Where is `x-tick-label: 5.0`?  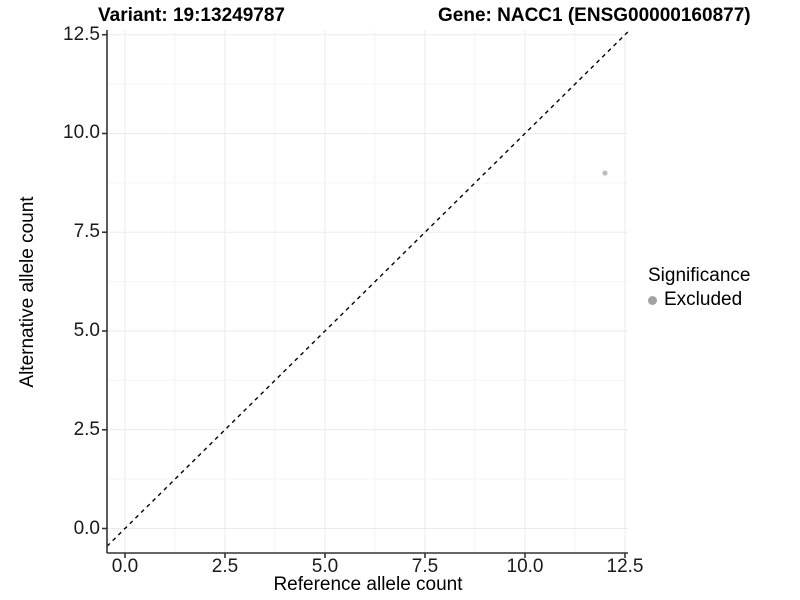 x-tick-label: 5.0 is located at coordinates (325, 566).